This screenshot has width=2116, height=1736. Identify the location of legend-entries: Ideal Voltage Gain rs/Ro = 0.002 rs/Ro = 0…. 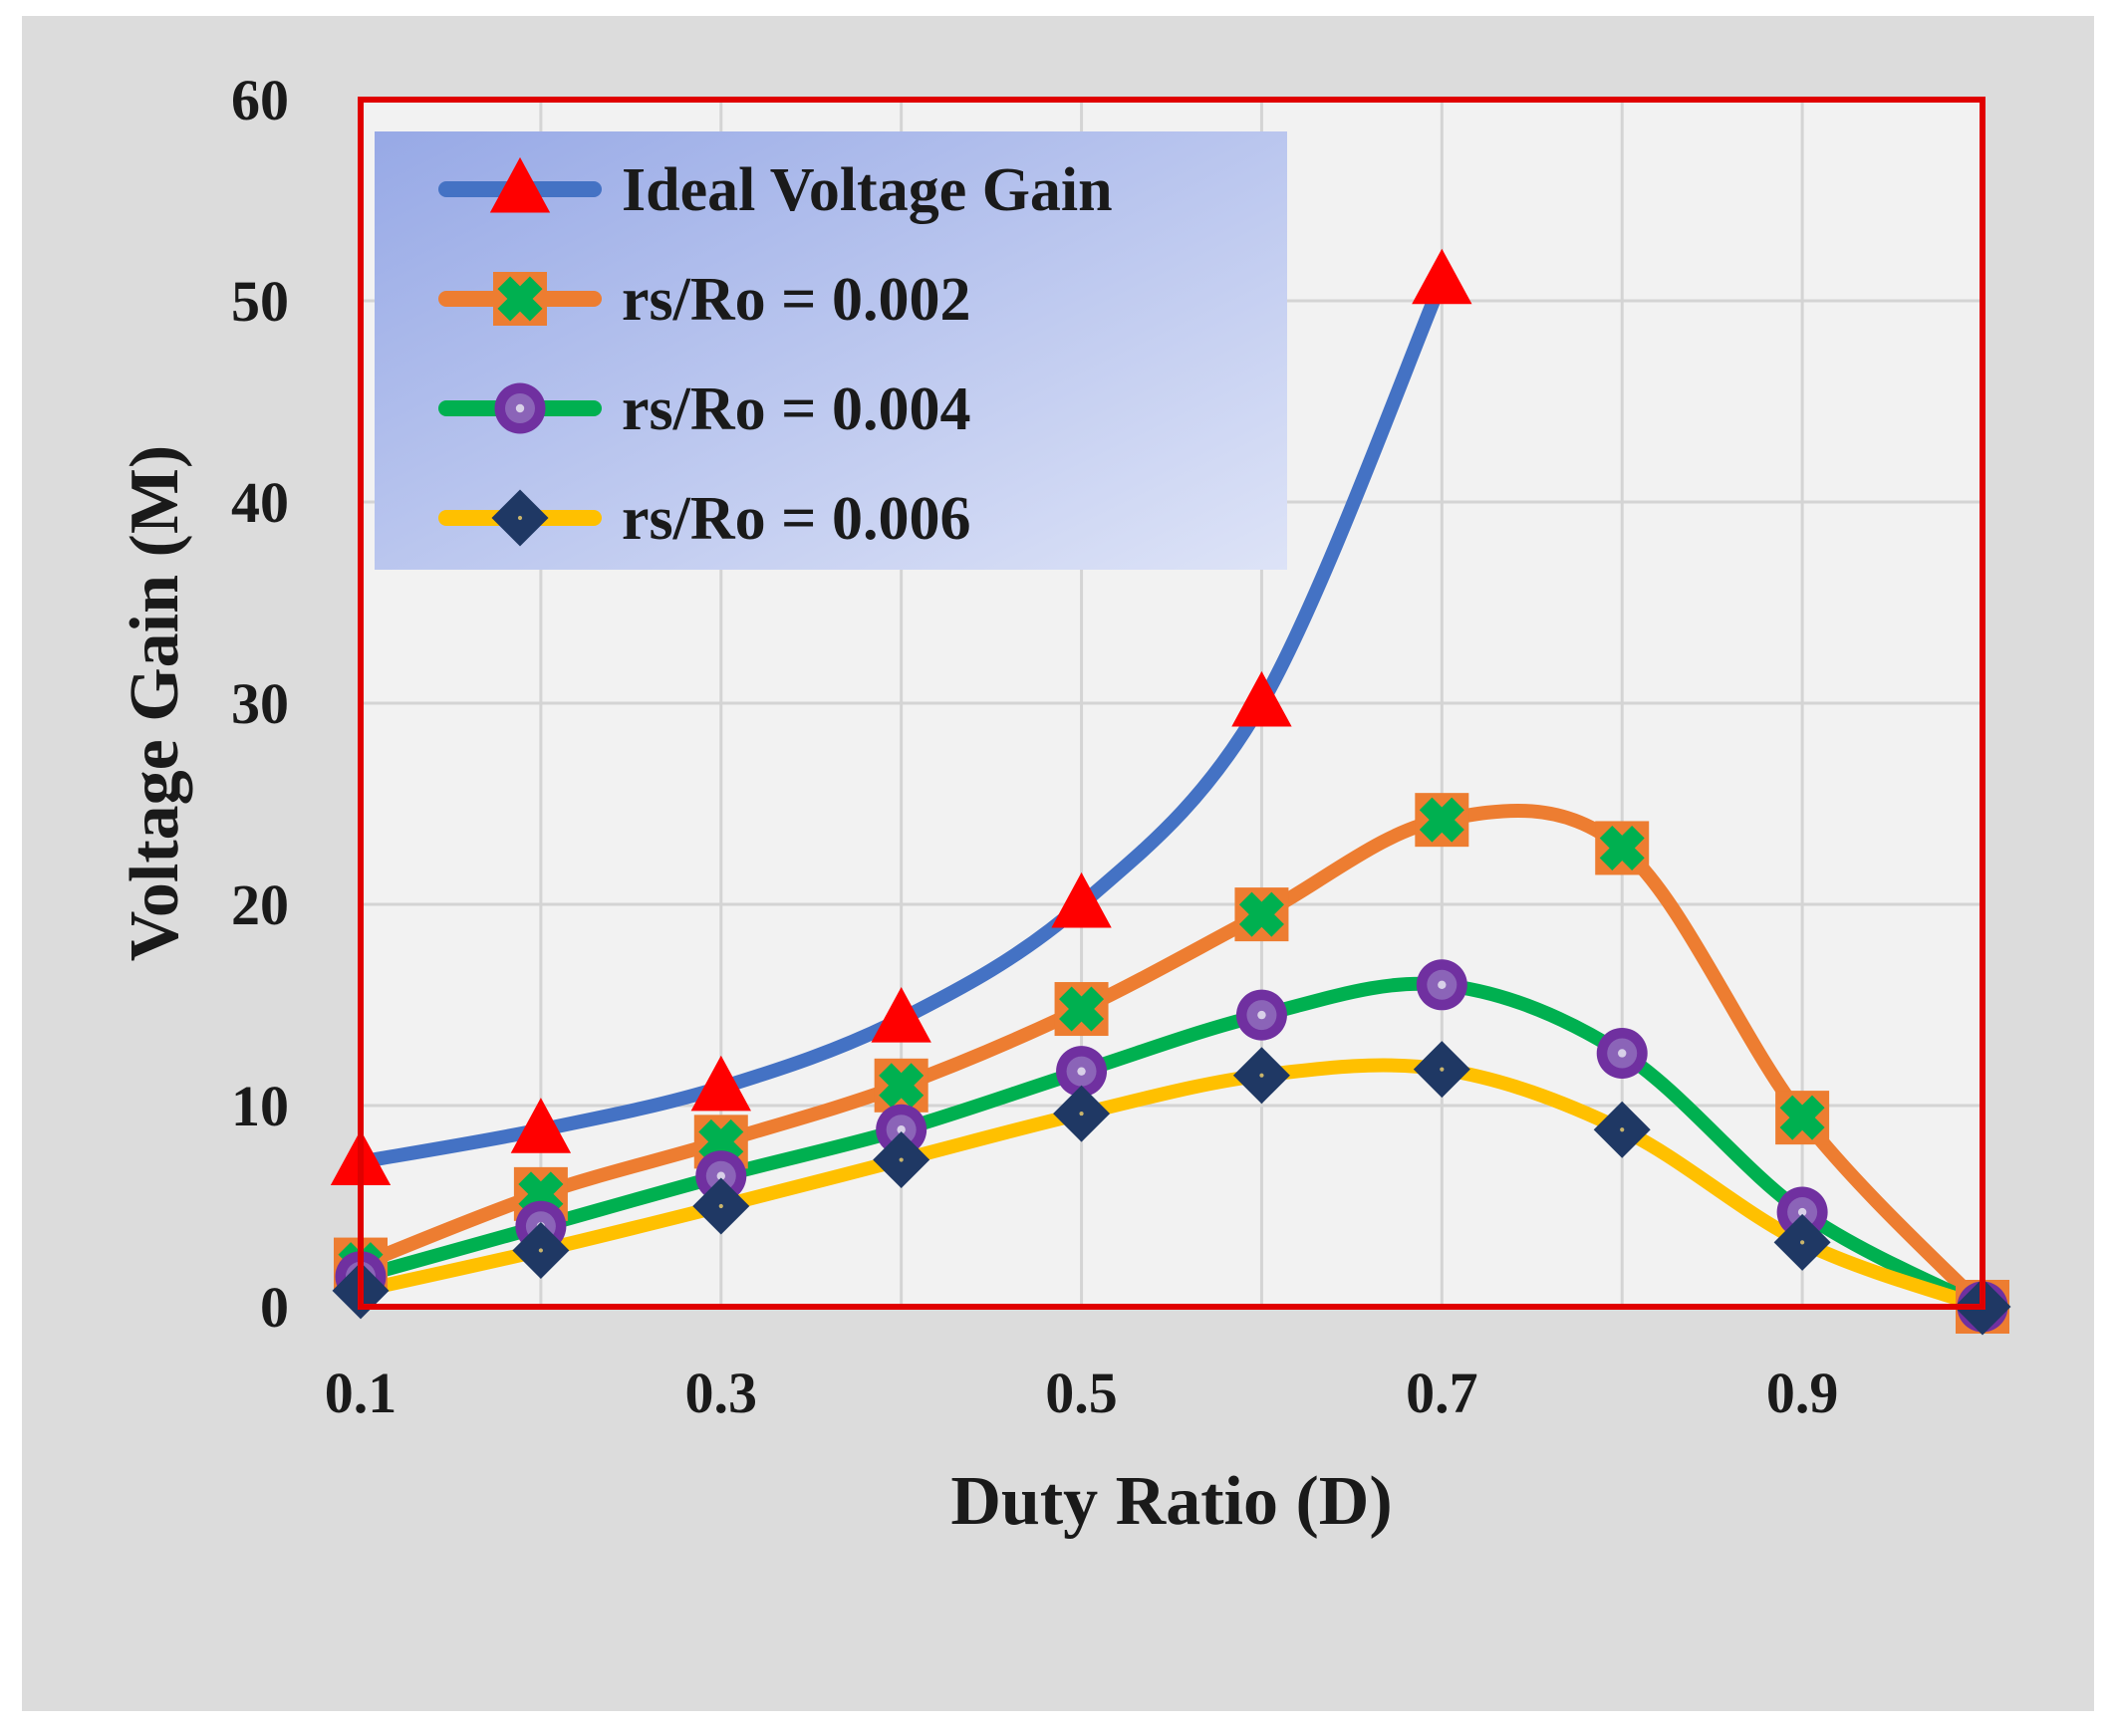
(775, 355).